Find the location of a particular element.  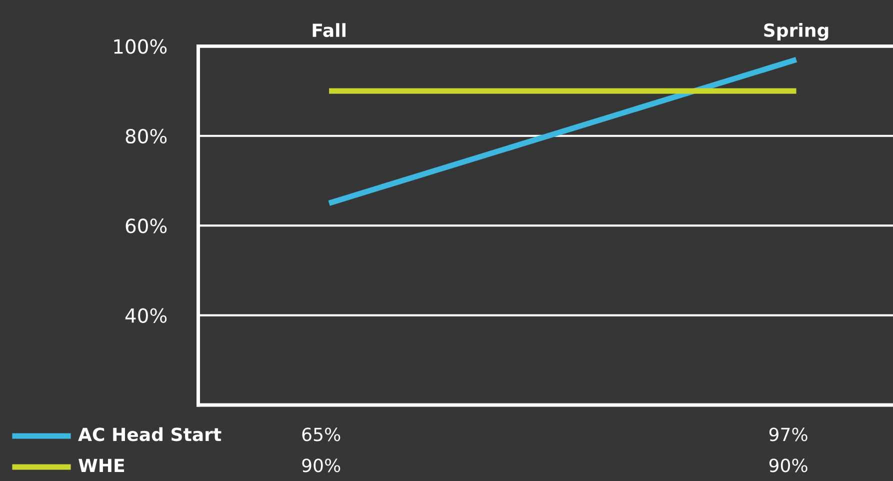

y-tick-label: 100% is located at coordinates (140, 46).